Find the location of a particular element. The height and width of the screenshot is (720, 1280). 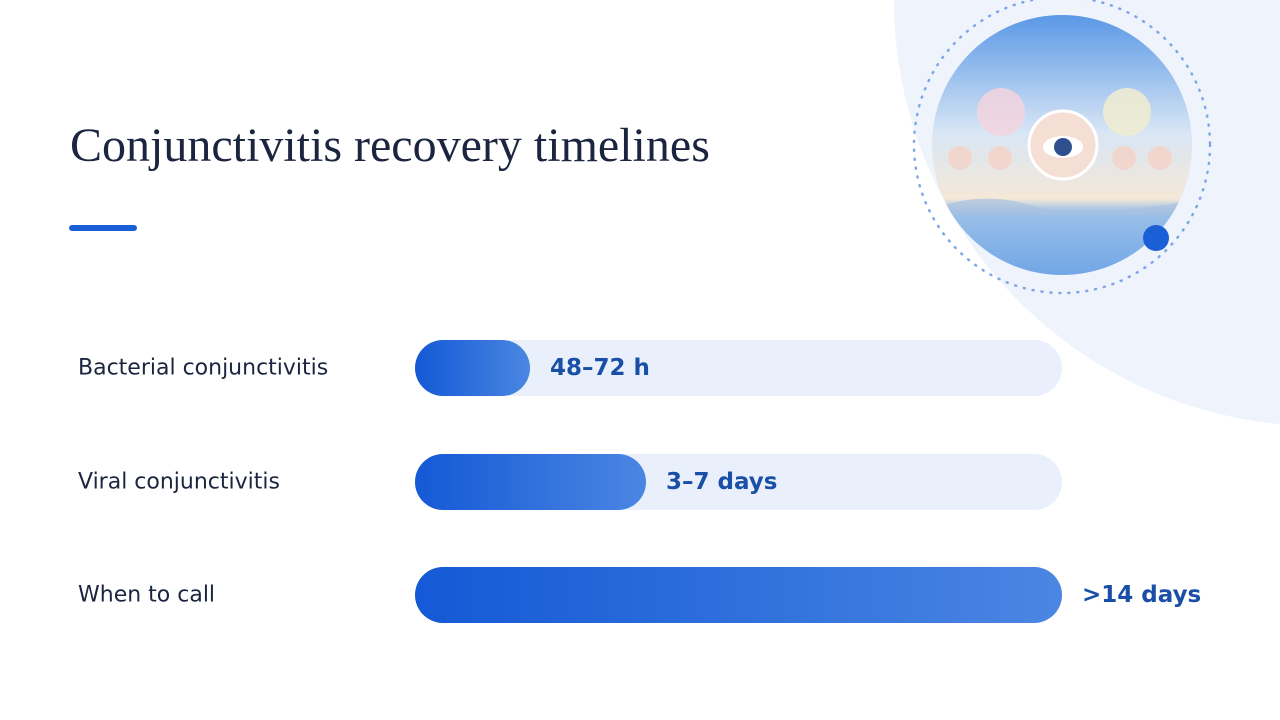

row-value: >14 days is located at coordinates (1142, 595).